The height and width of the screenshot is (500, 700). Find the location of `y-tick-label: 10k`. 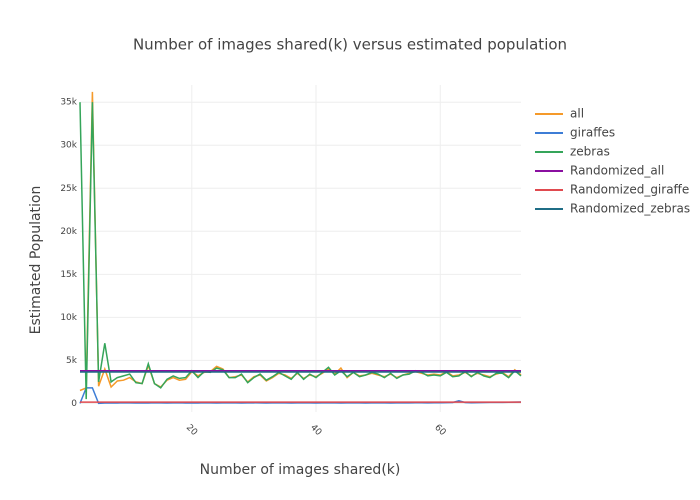

y-tick-label: 10k is located at coordinates (68, 318).